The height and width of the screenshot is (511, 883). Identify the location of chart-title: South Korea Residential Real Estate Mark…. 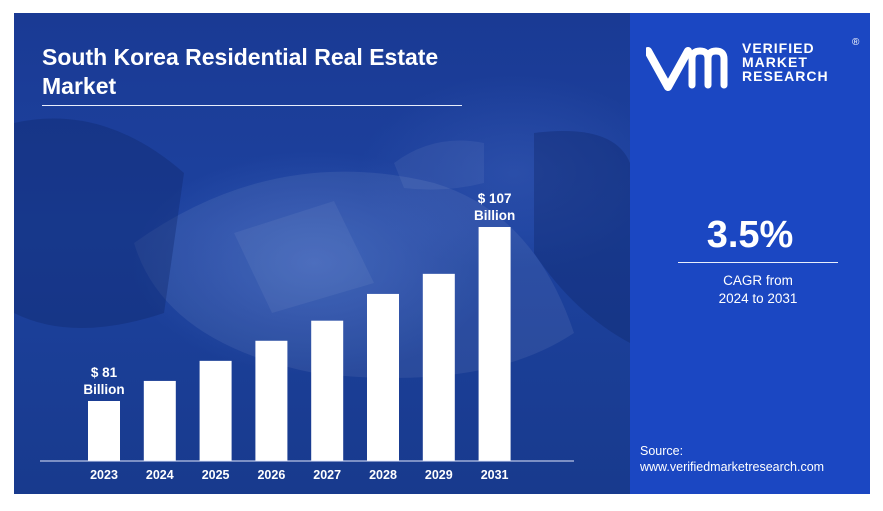
(240, 71).